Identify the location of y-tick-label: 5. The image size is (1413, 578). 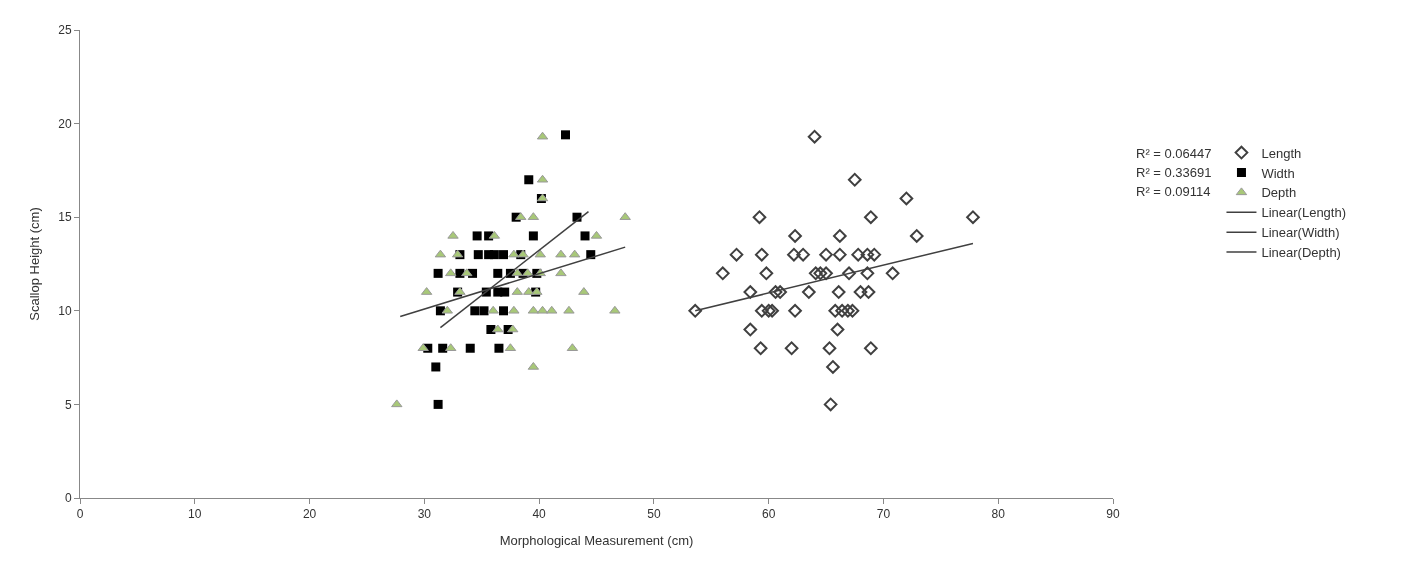
(68, 404).